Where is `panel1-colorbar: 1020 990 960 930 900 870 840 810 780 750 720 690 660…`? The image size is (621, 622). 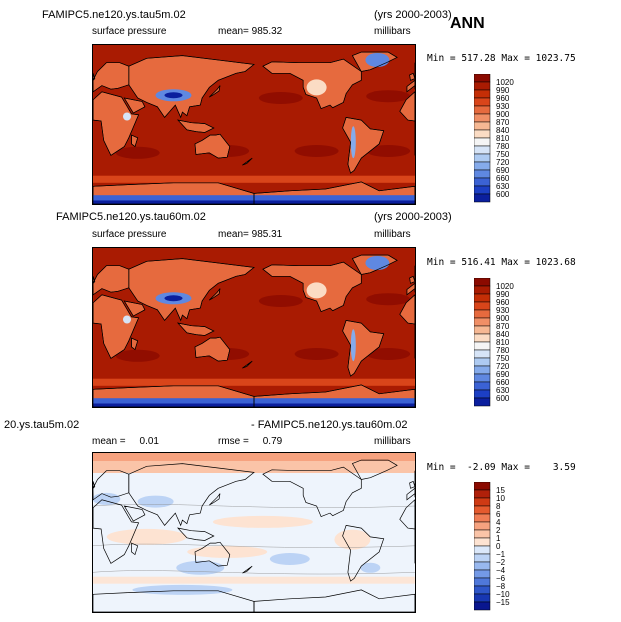 panel1-colorbar: 1020 990 960 930 900 870 840 810 780 750 720 690 660… is located at coordinates (503, 141).